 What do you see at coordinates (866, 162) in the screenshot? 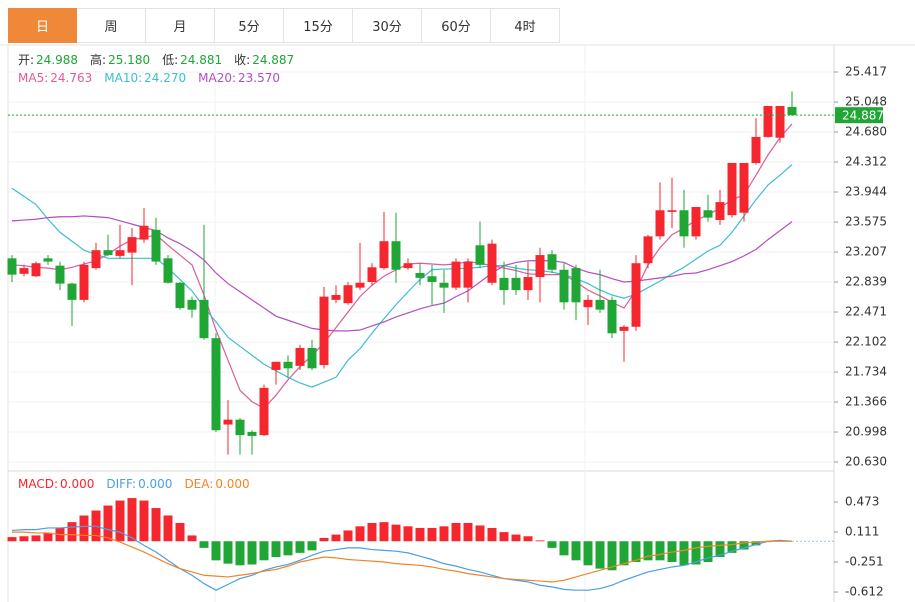
I see `y-tick-label: 24.312` at bounding box center [866, 162].